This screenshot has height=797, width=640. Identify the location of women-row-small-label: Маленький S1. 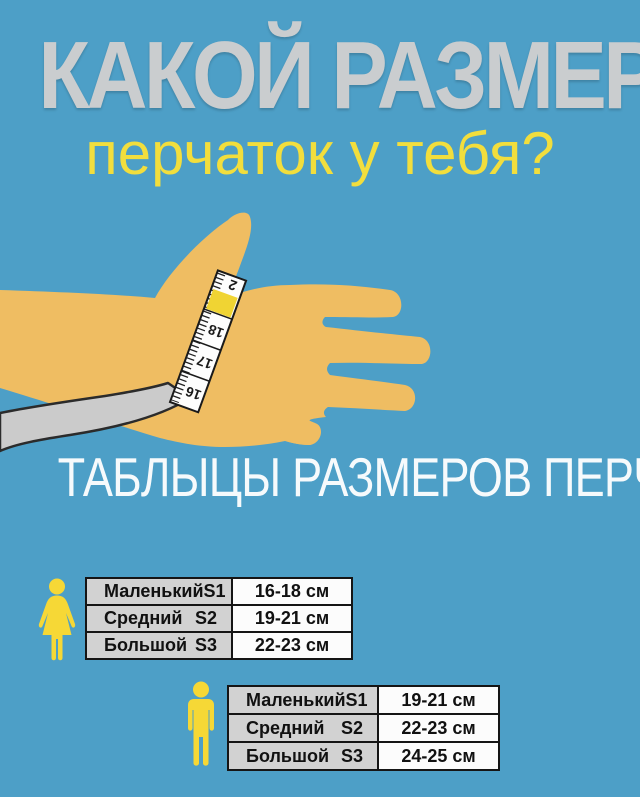
(159, 591).